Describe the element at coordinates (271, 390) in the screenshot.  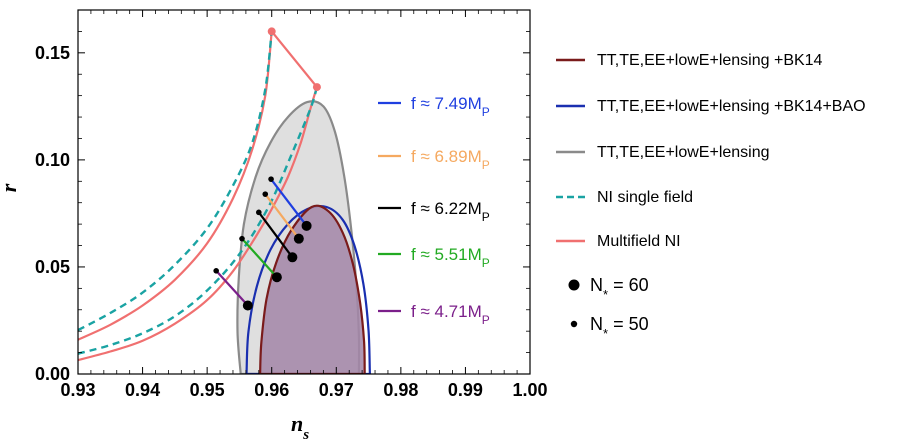
I see `x-tick-label: 0.96` at that location.